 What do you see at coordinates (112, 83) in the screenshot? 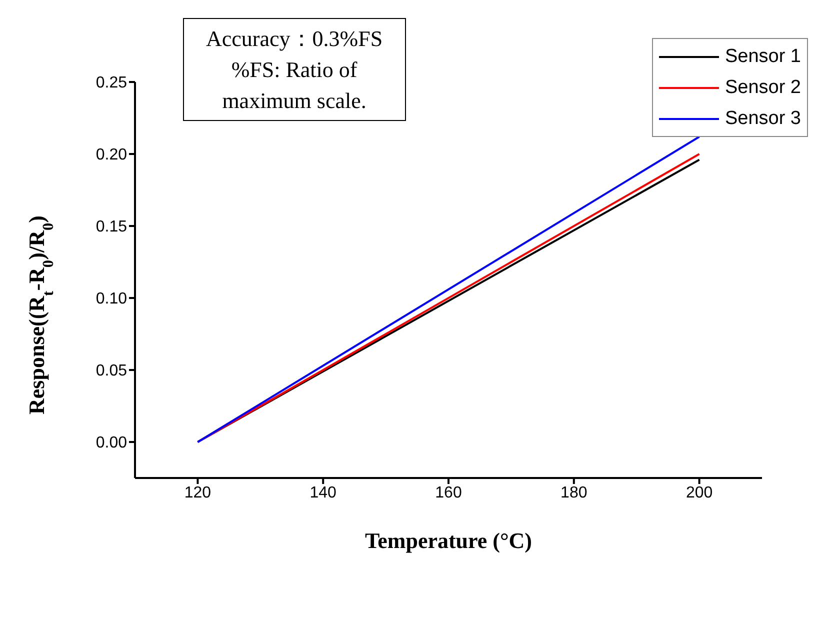
I see `y-tick-label: 0.25` at bounding box center [112, 83].